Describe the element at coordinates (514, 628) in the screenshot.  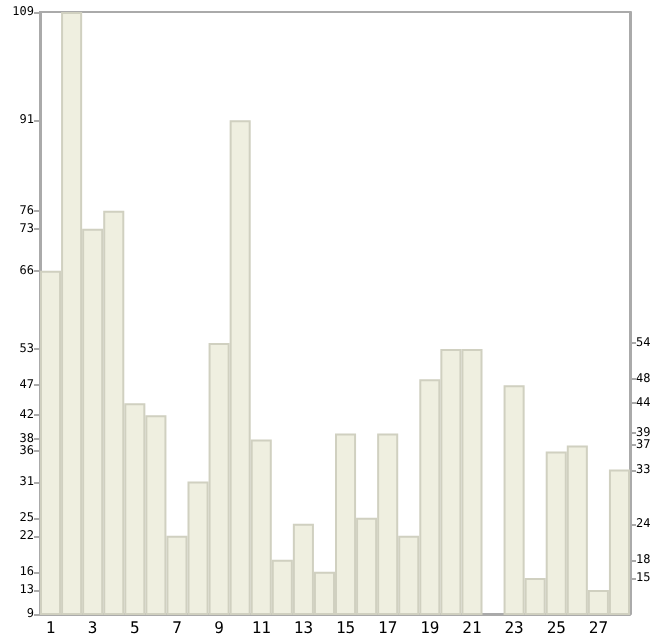
I see `x-tick-label: 23` at that location.